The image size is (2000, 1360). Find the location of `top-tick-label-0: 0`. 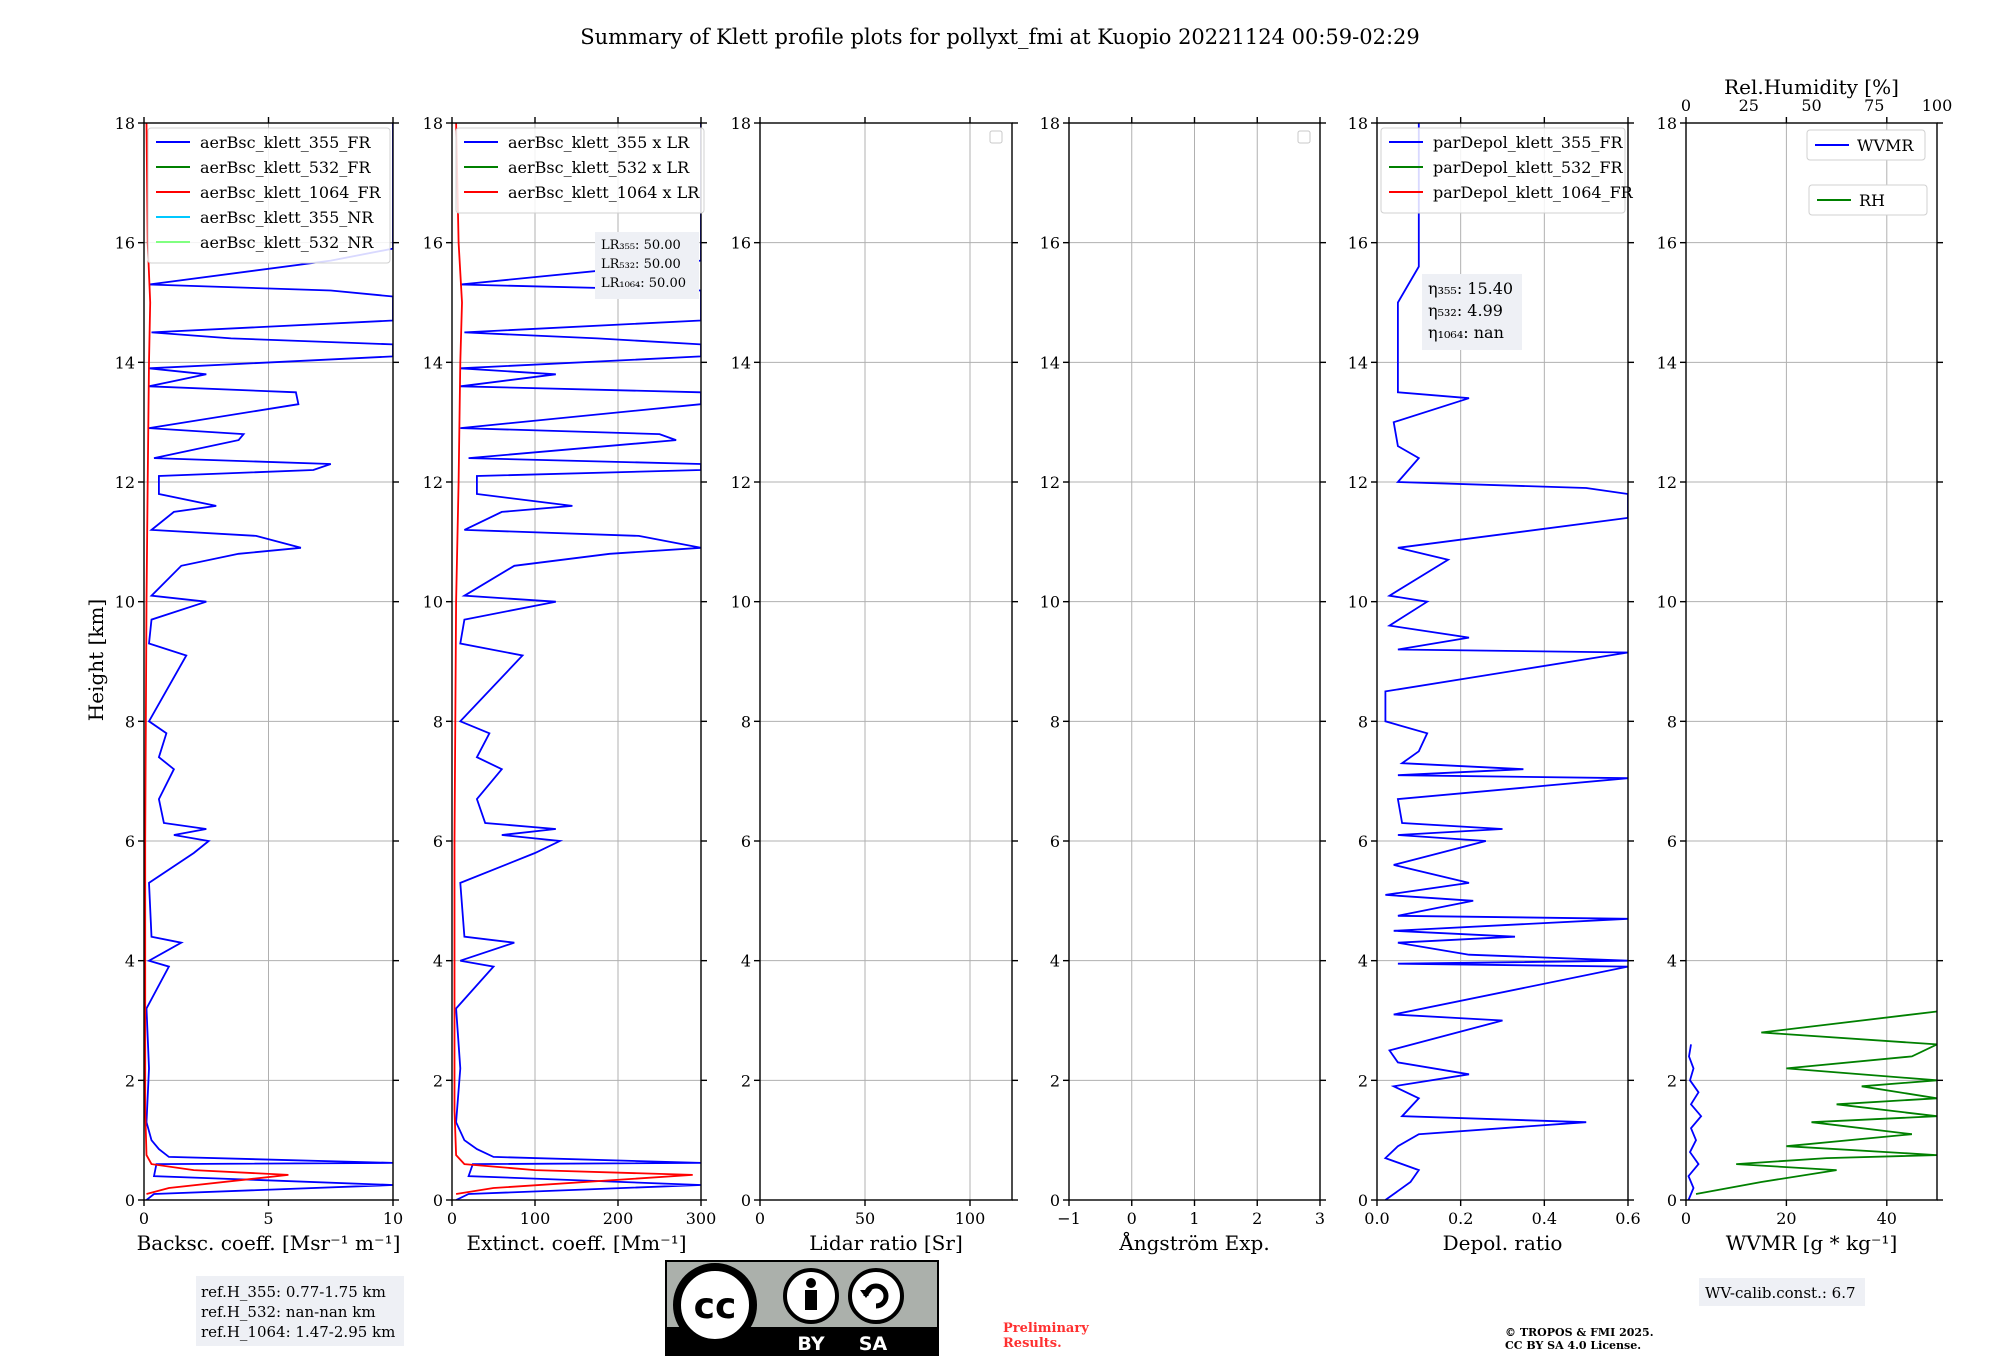

top-tick-label-0: 0 is located at coordinates (1686, 105).